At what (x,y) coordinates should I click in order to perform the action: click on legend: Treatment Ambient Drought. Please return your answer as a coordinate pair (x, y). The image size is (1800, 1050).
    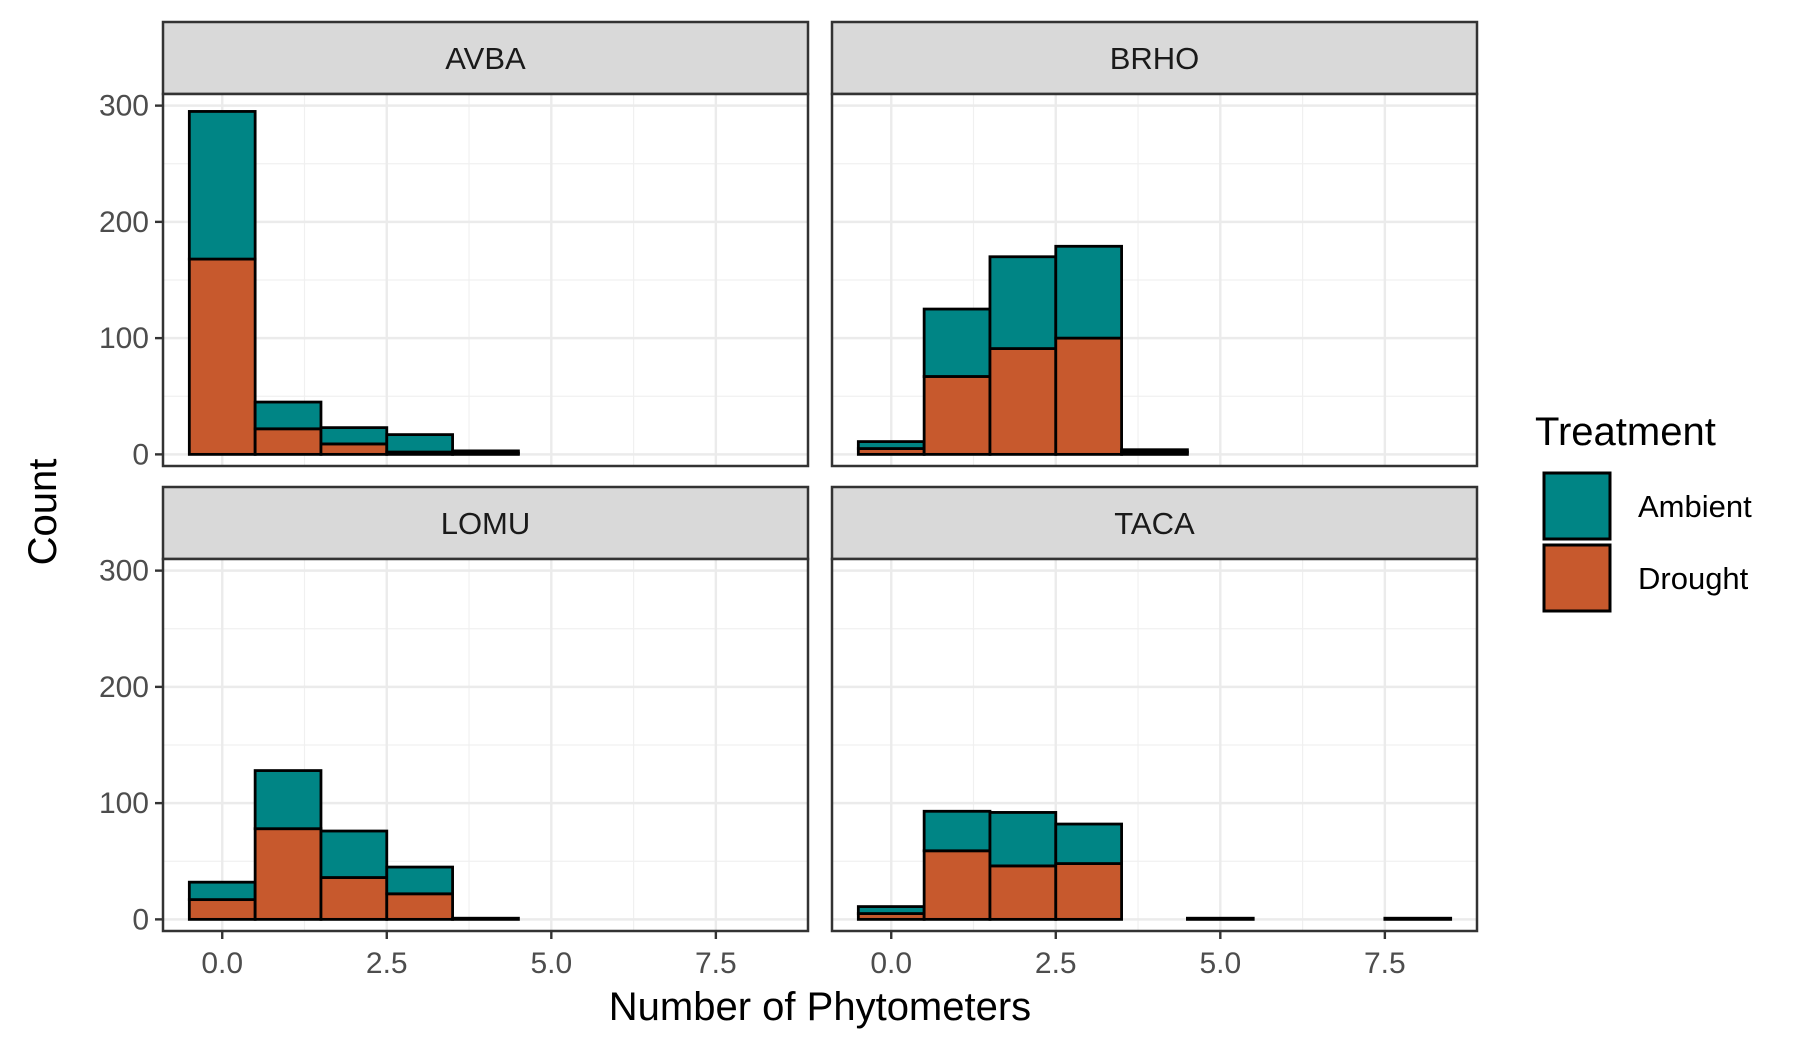
    Looking at the image, I should click on (1643, 511).